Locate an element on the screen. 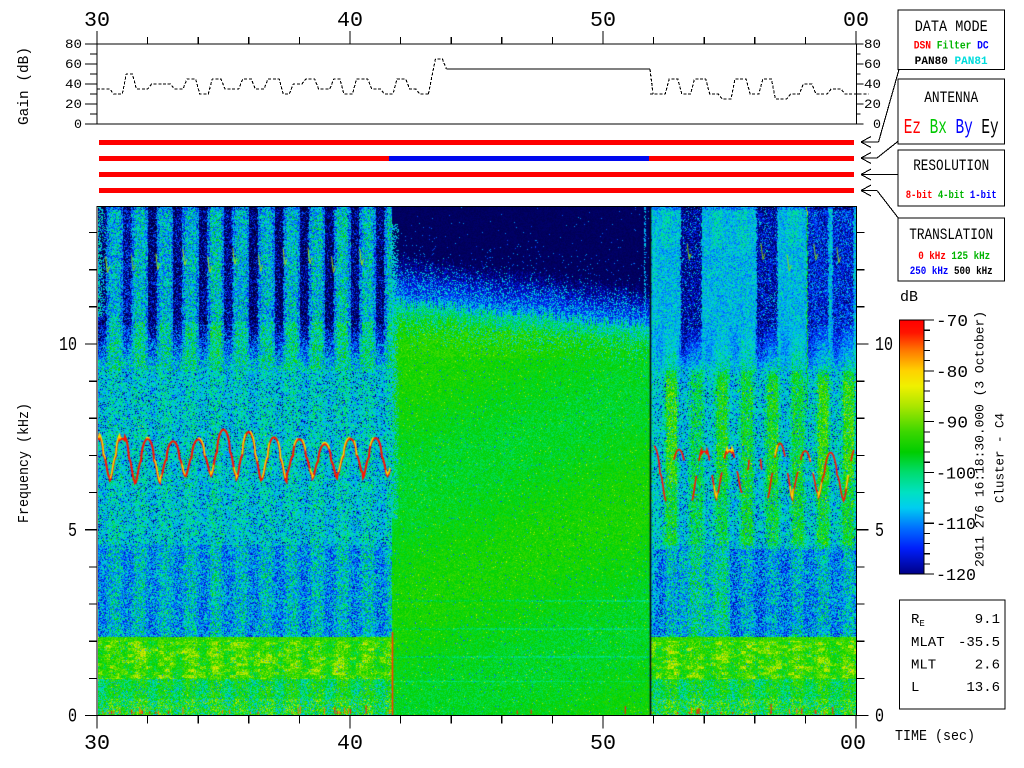  svg-text: -120 is located at coordinates (956, 576).